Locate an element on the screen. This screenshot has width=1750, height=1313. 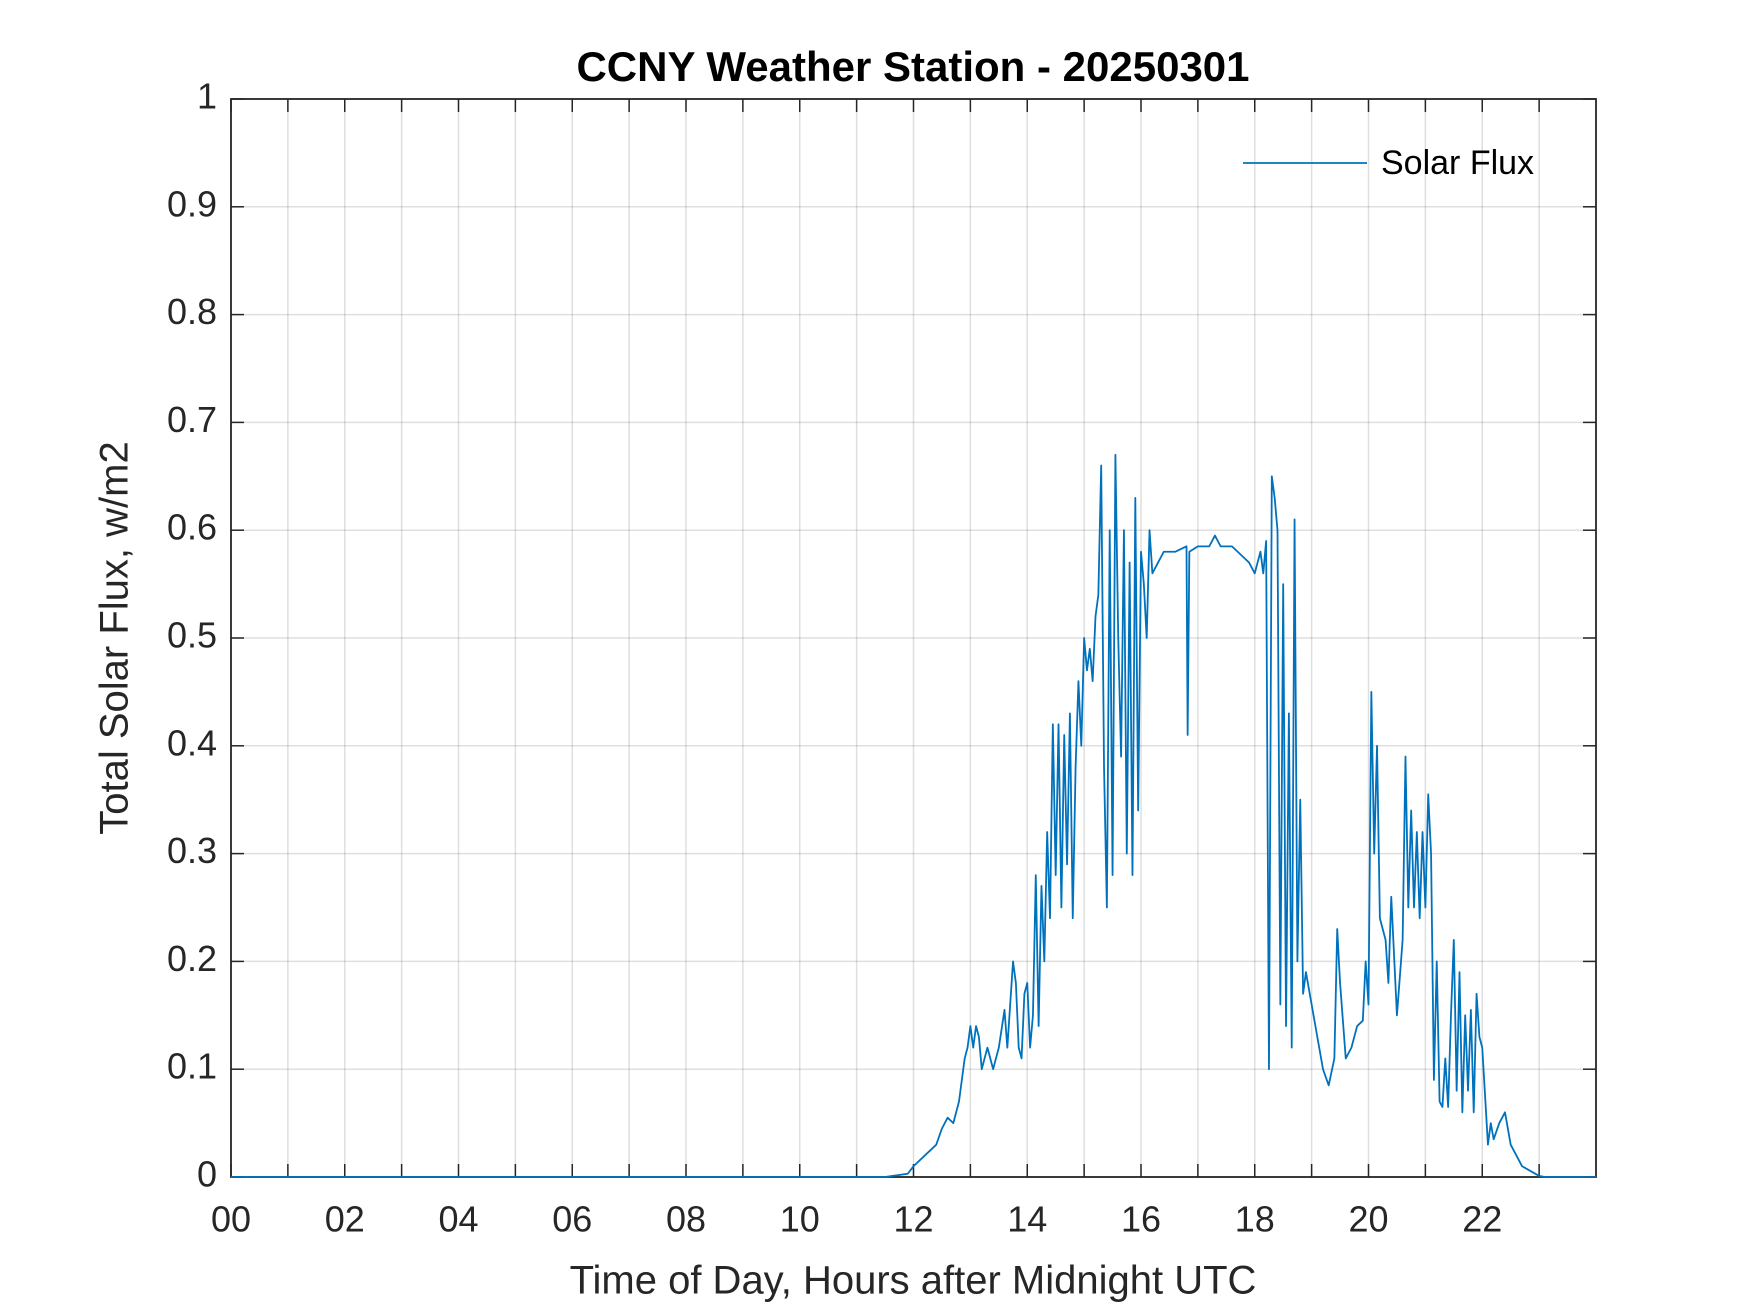
y-tick-label: 0.3 is located at coordinates (192, 850).